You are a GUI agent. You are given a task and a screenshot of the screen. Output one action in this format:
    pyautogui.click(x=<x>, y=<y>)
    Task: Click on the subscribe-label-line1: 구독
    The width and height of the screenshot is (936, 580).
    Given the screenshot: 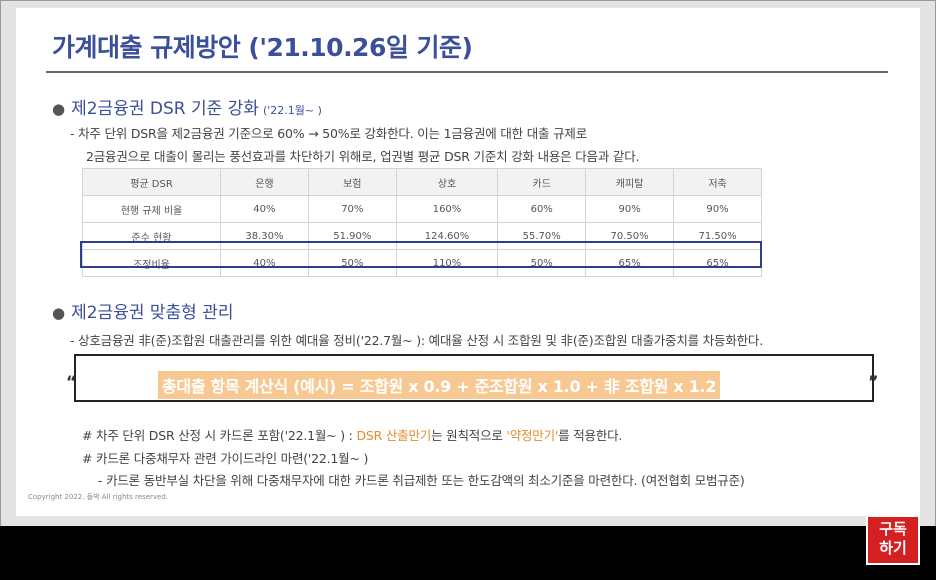 What is the action you would take?
    pyautogui.click(x=893, y=529)
    